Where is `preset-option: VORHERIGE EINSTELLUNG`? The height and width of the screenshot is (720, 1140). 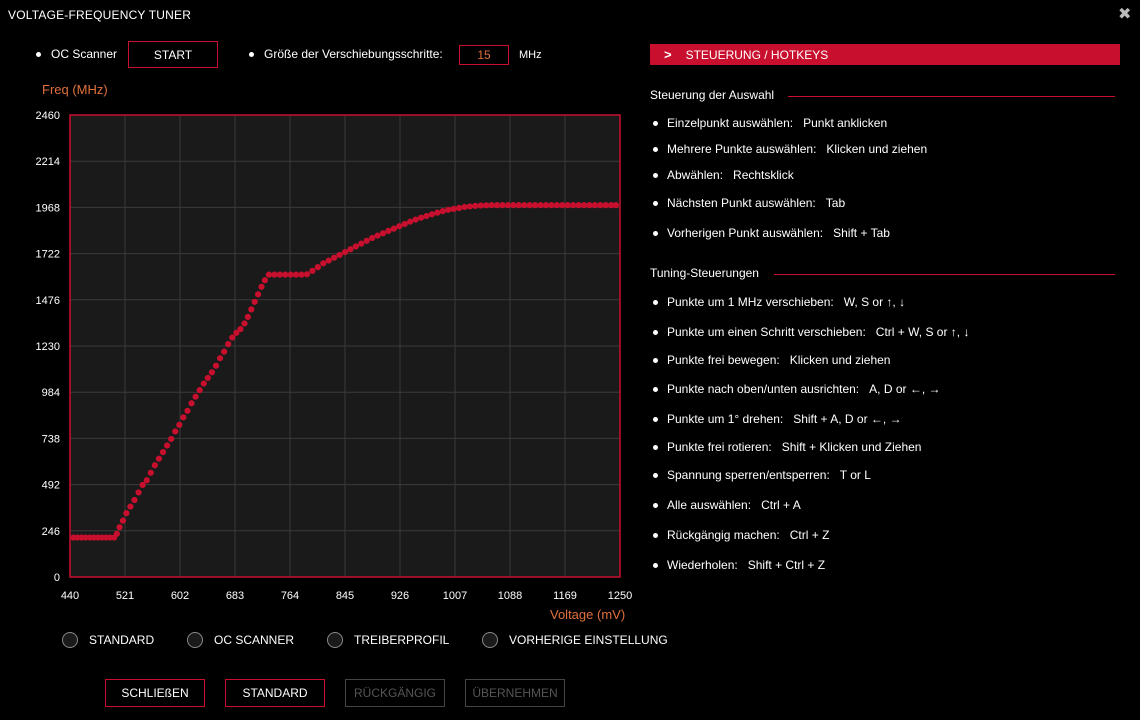 preset-option: VORHERIGE EINSTELLUNG is located at coordinates (575, 640).